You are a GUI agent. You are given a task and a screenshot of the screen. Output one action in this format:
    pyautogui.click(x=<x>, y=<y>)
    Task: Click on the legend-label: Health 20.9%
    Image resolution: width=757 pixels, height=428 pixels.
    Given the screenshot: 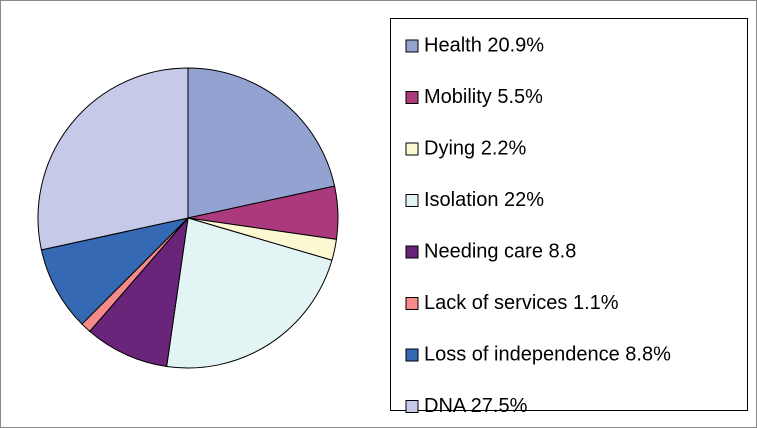 What is the action you would take?
    pyautogui.click(x=484, y=45)
    